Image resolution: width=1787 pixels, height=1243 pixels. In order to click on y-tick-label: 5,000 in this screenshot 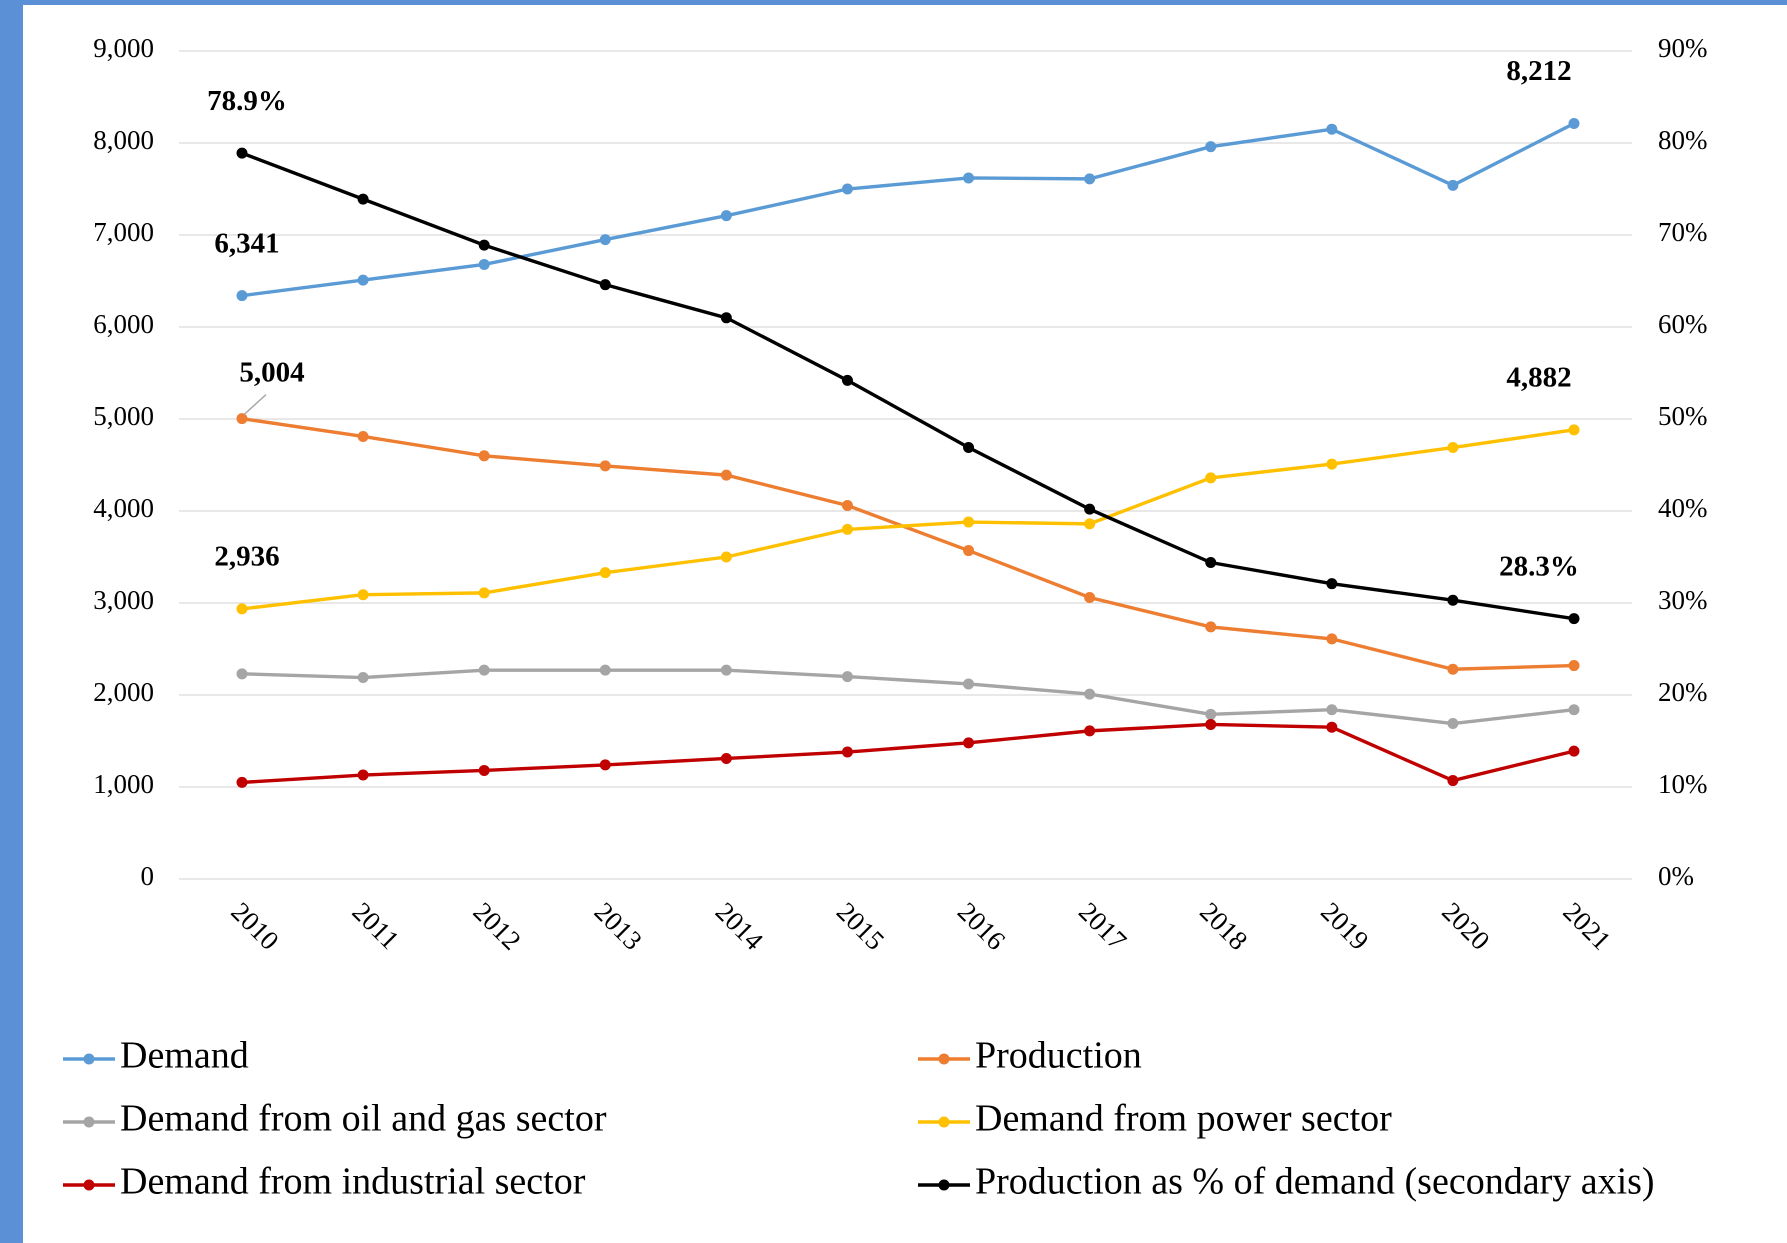, I will do `click(123, 416)`.